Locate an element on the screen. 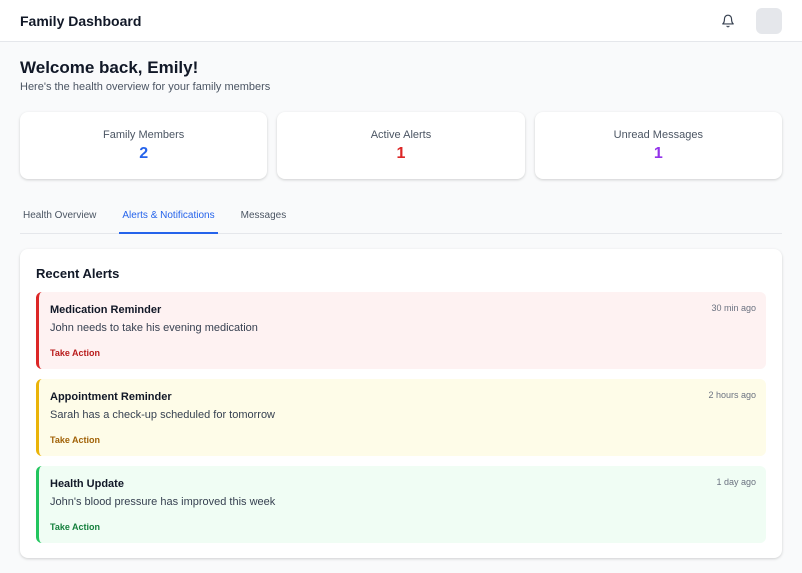 The width and height of the screenshot is (802, 573). welcome-heading: Welcome back, Emily! is located at coordinates (109, 67).